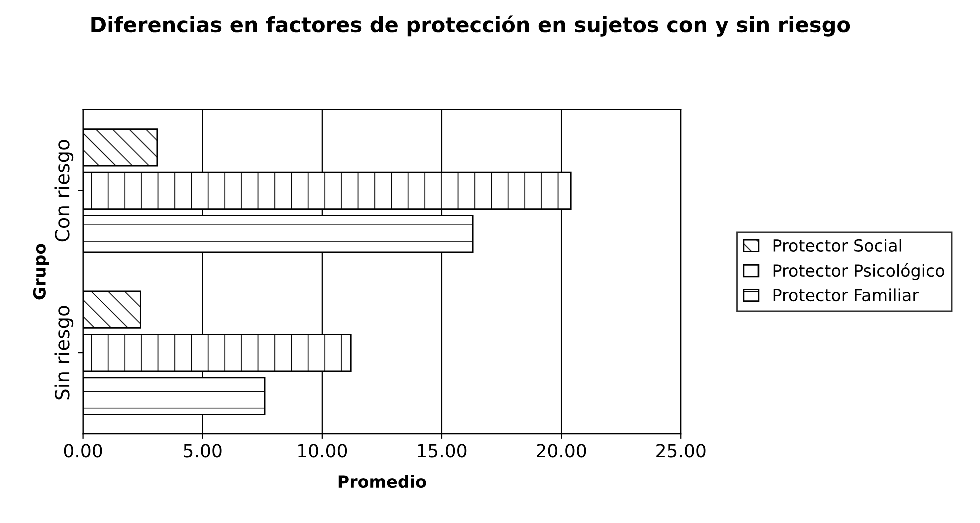  Describe the element at coordinates (382, 481) in the screenshot. I see `x-axis-title: Promedio` at that location.